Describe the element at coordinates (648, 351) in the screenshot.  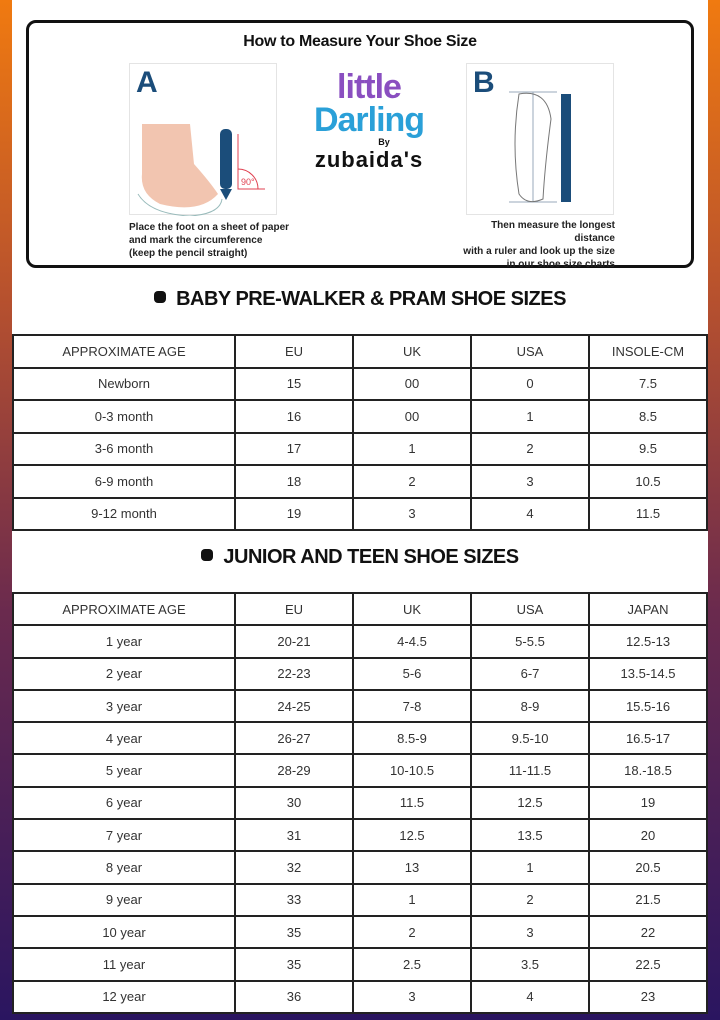
I see `column-header: INSOLE-CM` at that location.